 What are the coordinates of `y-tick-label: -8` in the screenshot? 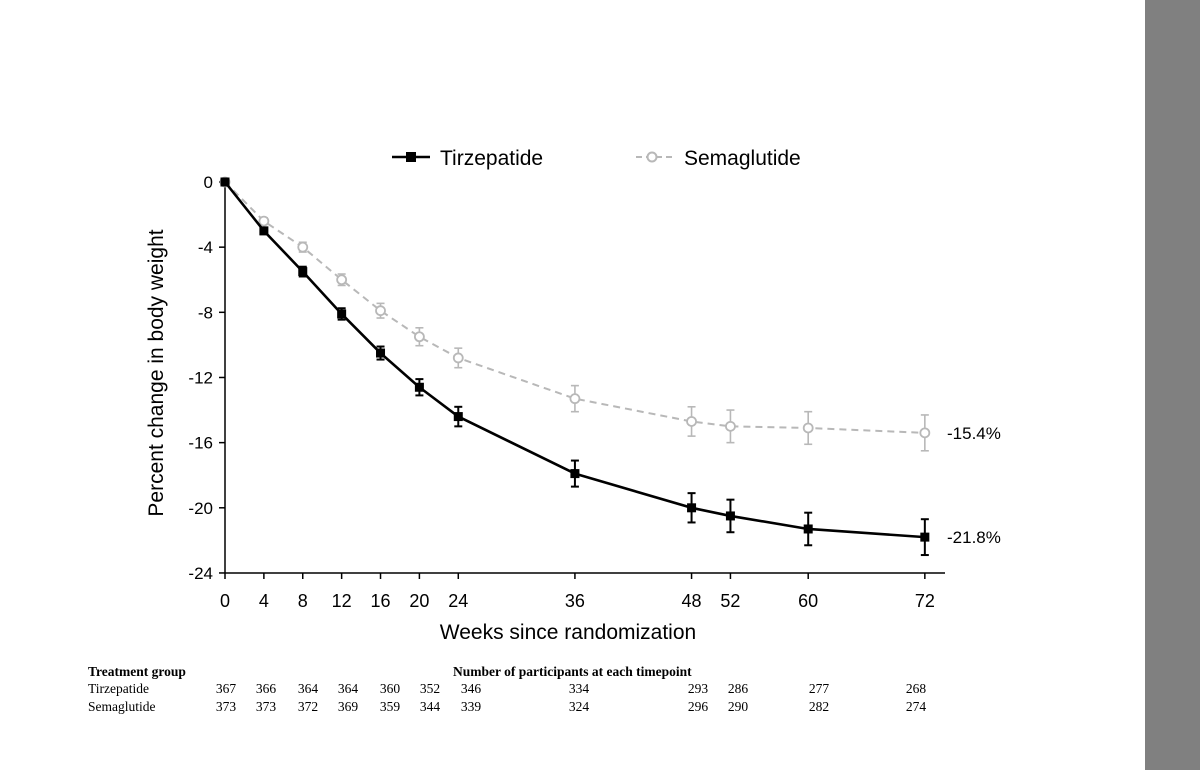 It's located at (205, 312).